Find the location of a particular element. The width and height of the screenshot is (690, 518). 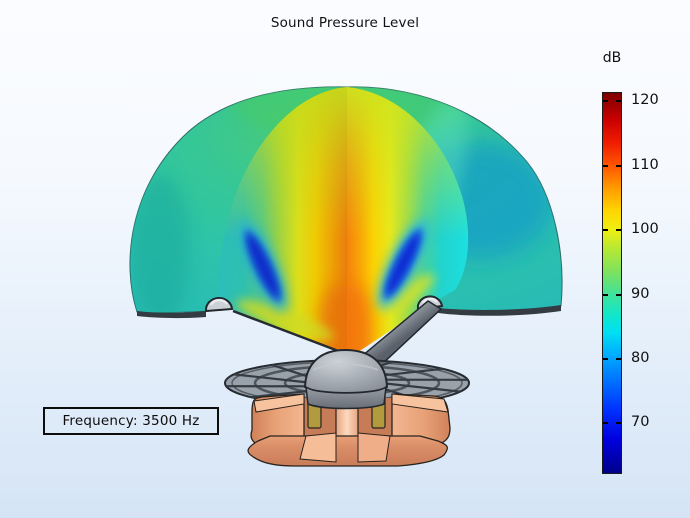

colorbar-unit-label: dB is located at coordinates (612, 58).